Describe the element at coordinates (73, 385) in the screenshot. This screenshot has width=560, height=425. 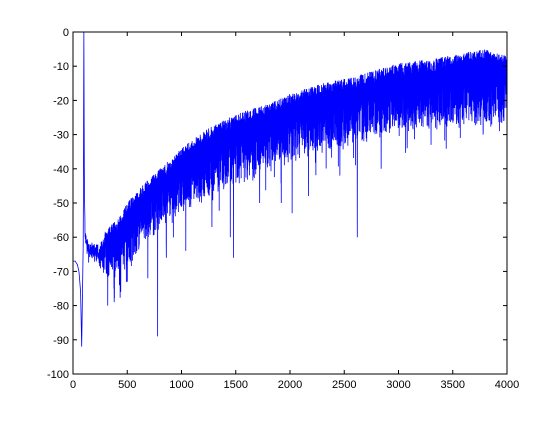
I see `x-tick-label: 0` at that location.